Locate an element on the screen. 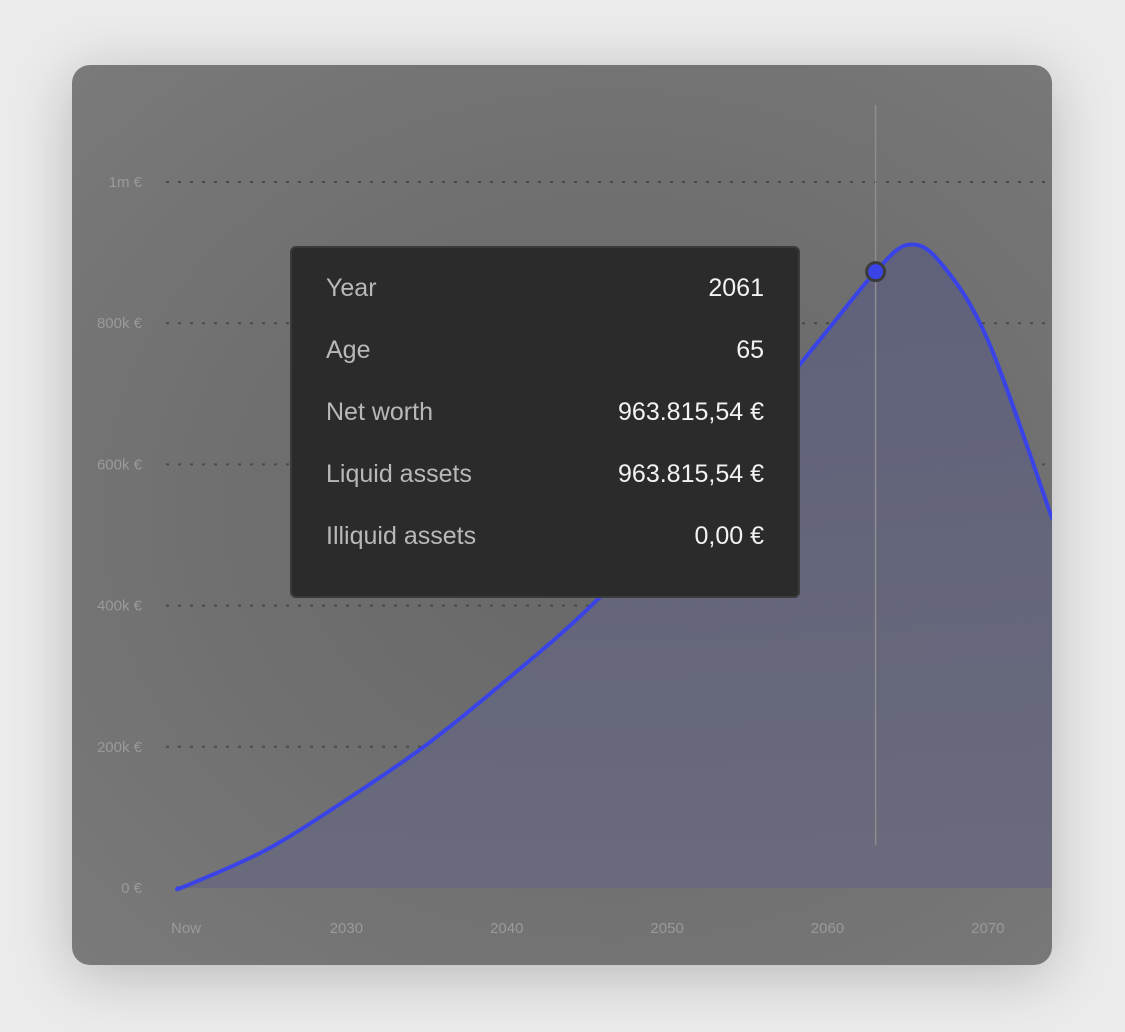  tooltip-value: 65 is located at coordinates (750, 350).